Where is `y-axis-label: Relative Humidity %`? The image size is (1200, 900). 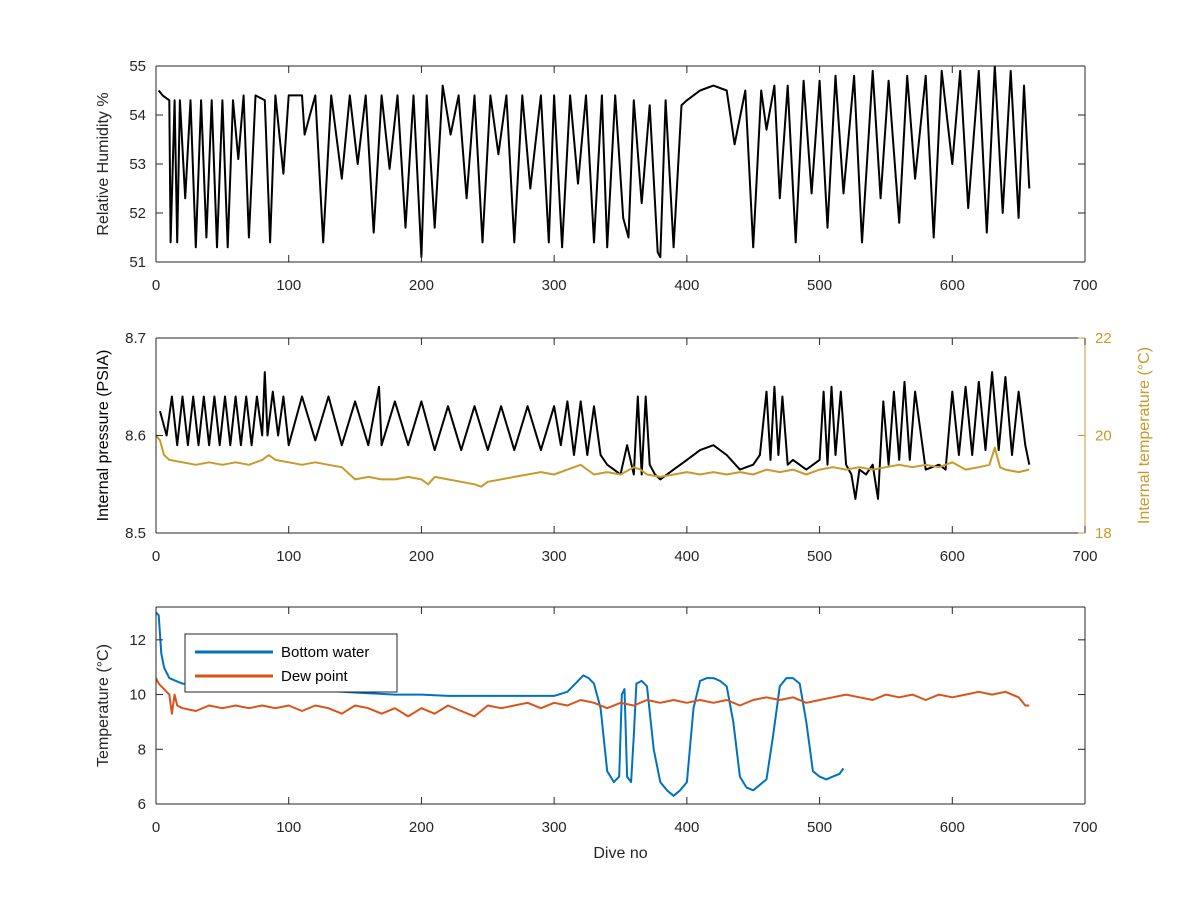 y-axis-label: Relative Humidity % is located at coordinates (103, 163).